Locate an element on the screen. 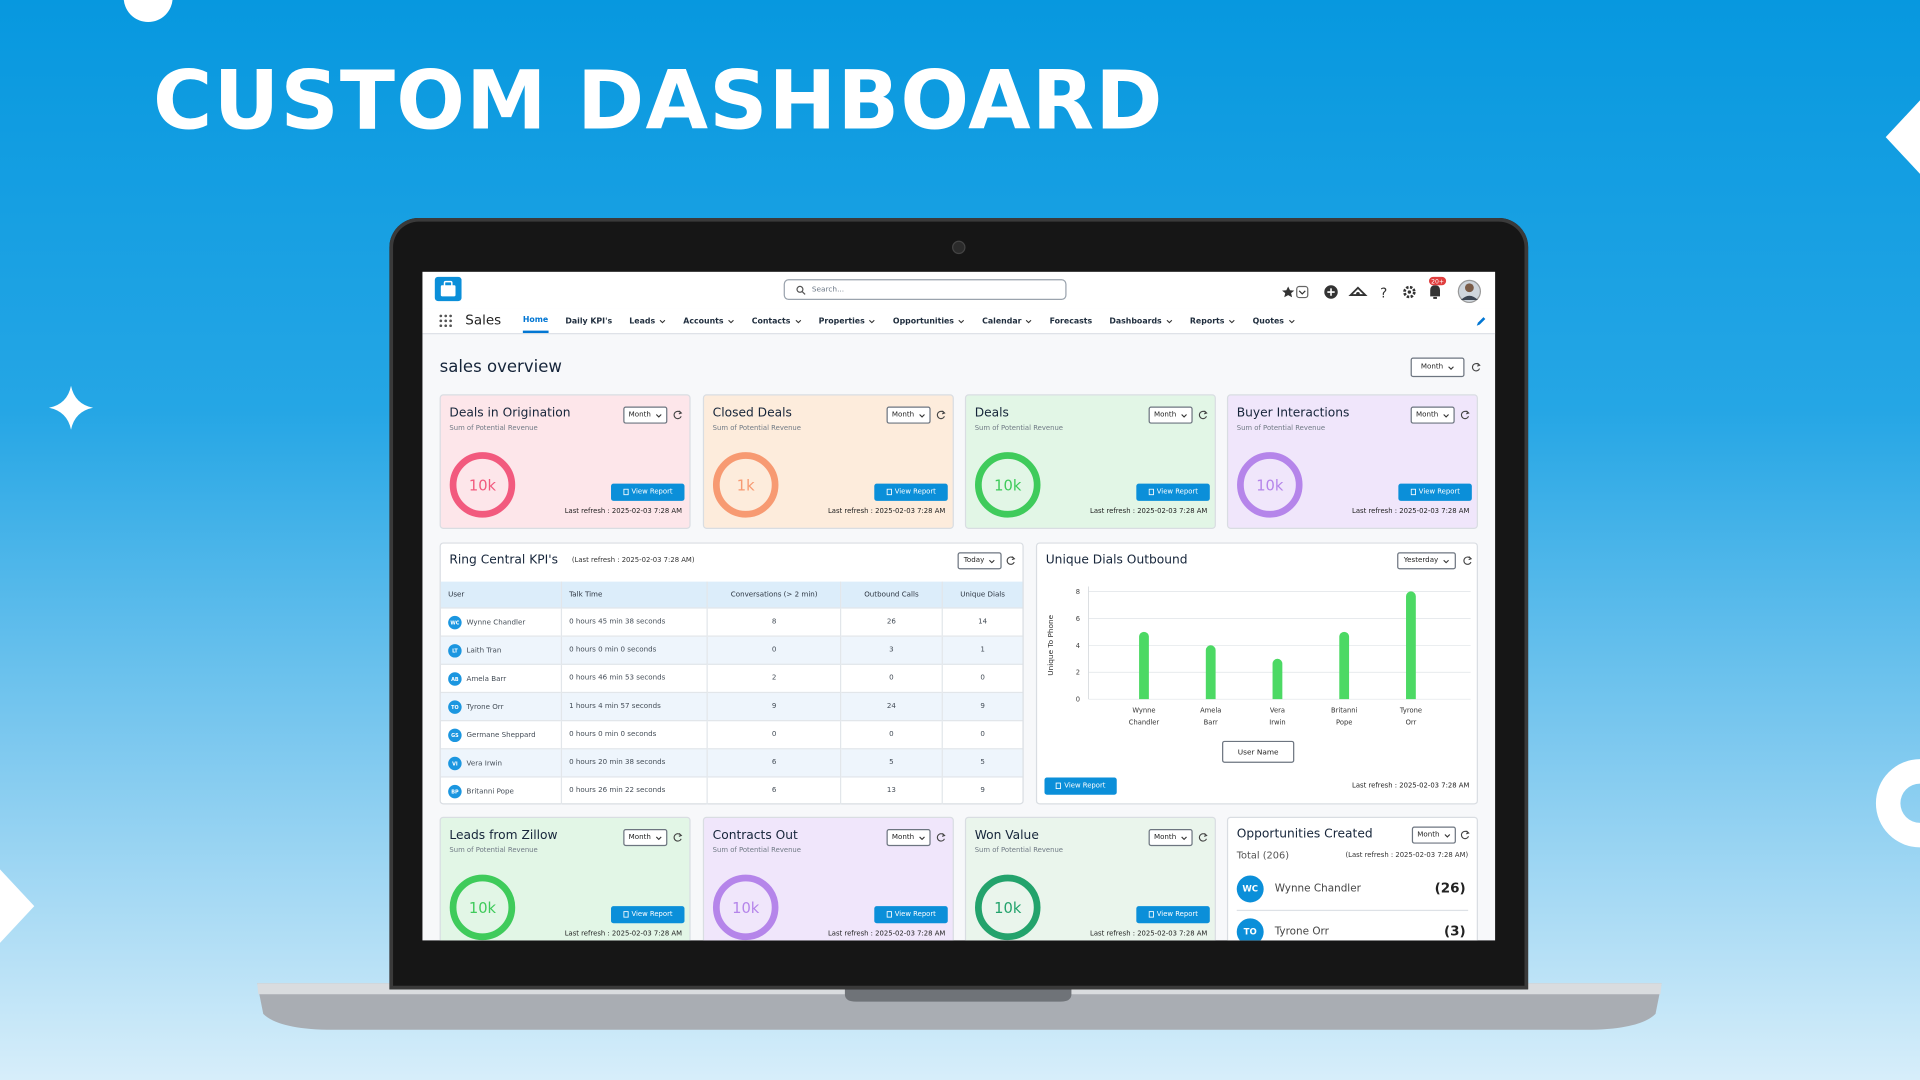 Image resolution: width=1920 pixels, height=1080 pixels. nav-item: Calendar is located at coordinates (1007, 321).